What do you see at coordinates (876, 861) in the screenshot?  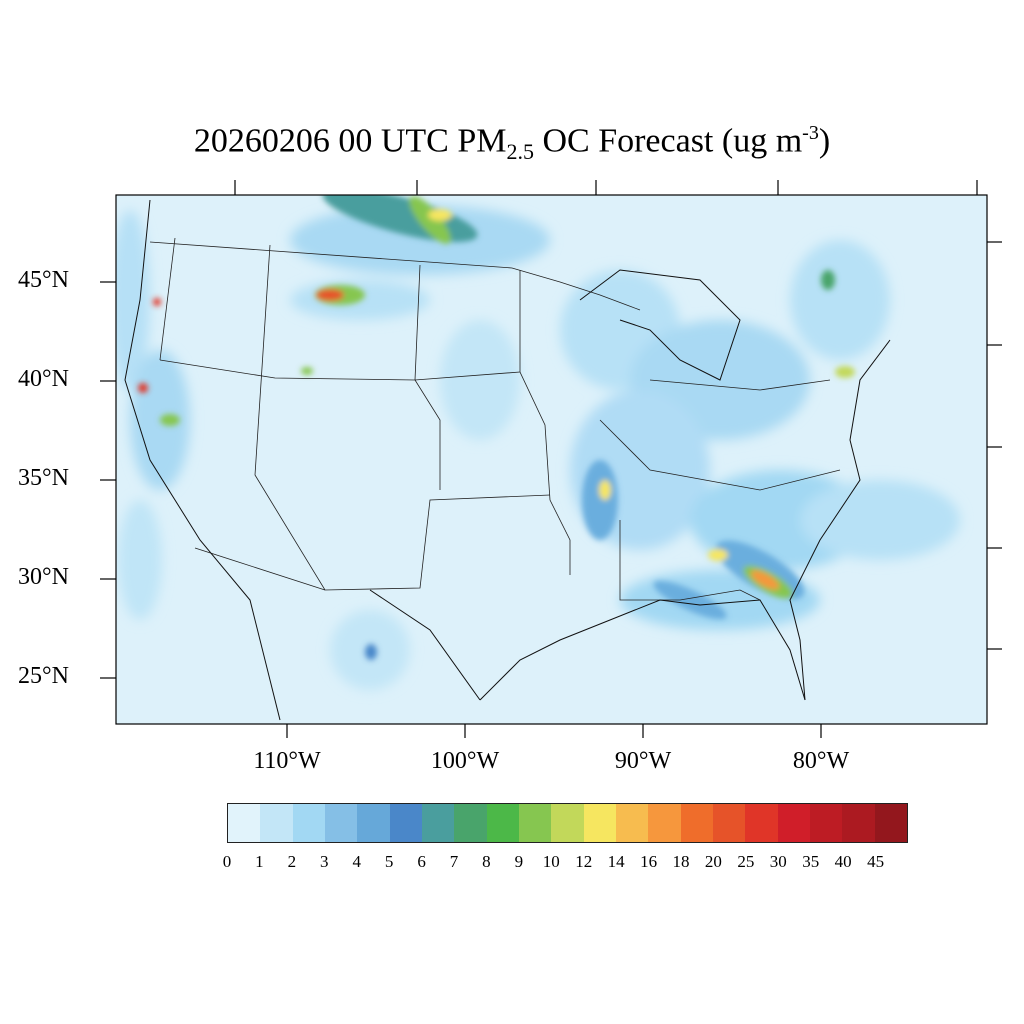 I see `colorbar-tick-label: 45` at bounding box center [876, 861].